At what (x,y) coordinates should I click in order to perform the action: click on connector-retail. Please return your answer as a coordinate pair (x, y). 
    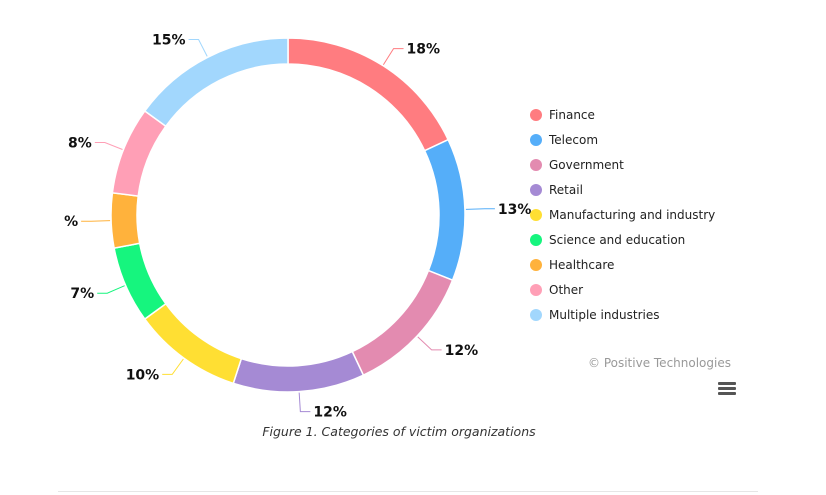
    Looking at the image, I should click on (304, 402).